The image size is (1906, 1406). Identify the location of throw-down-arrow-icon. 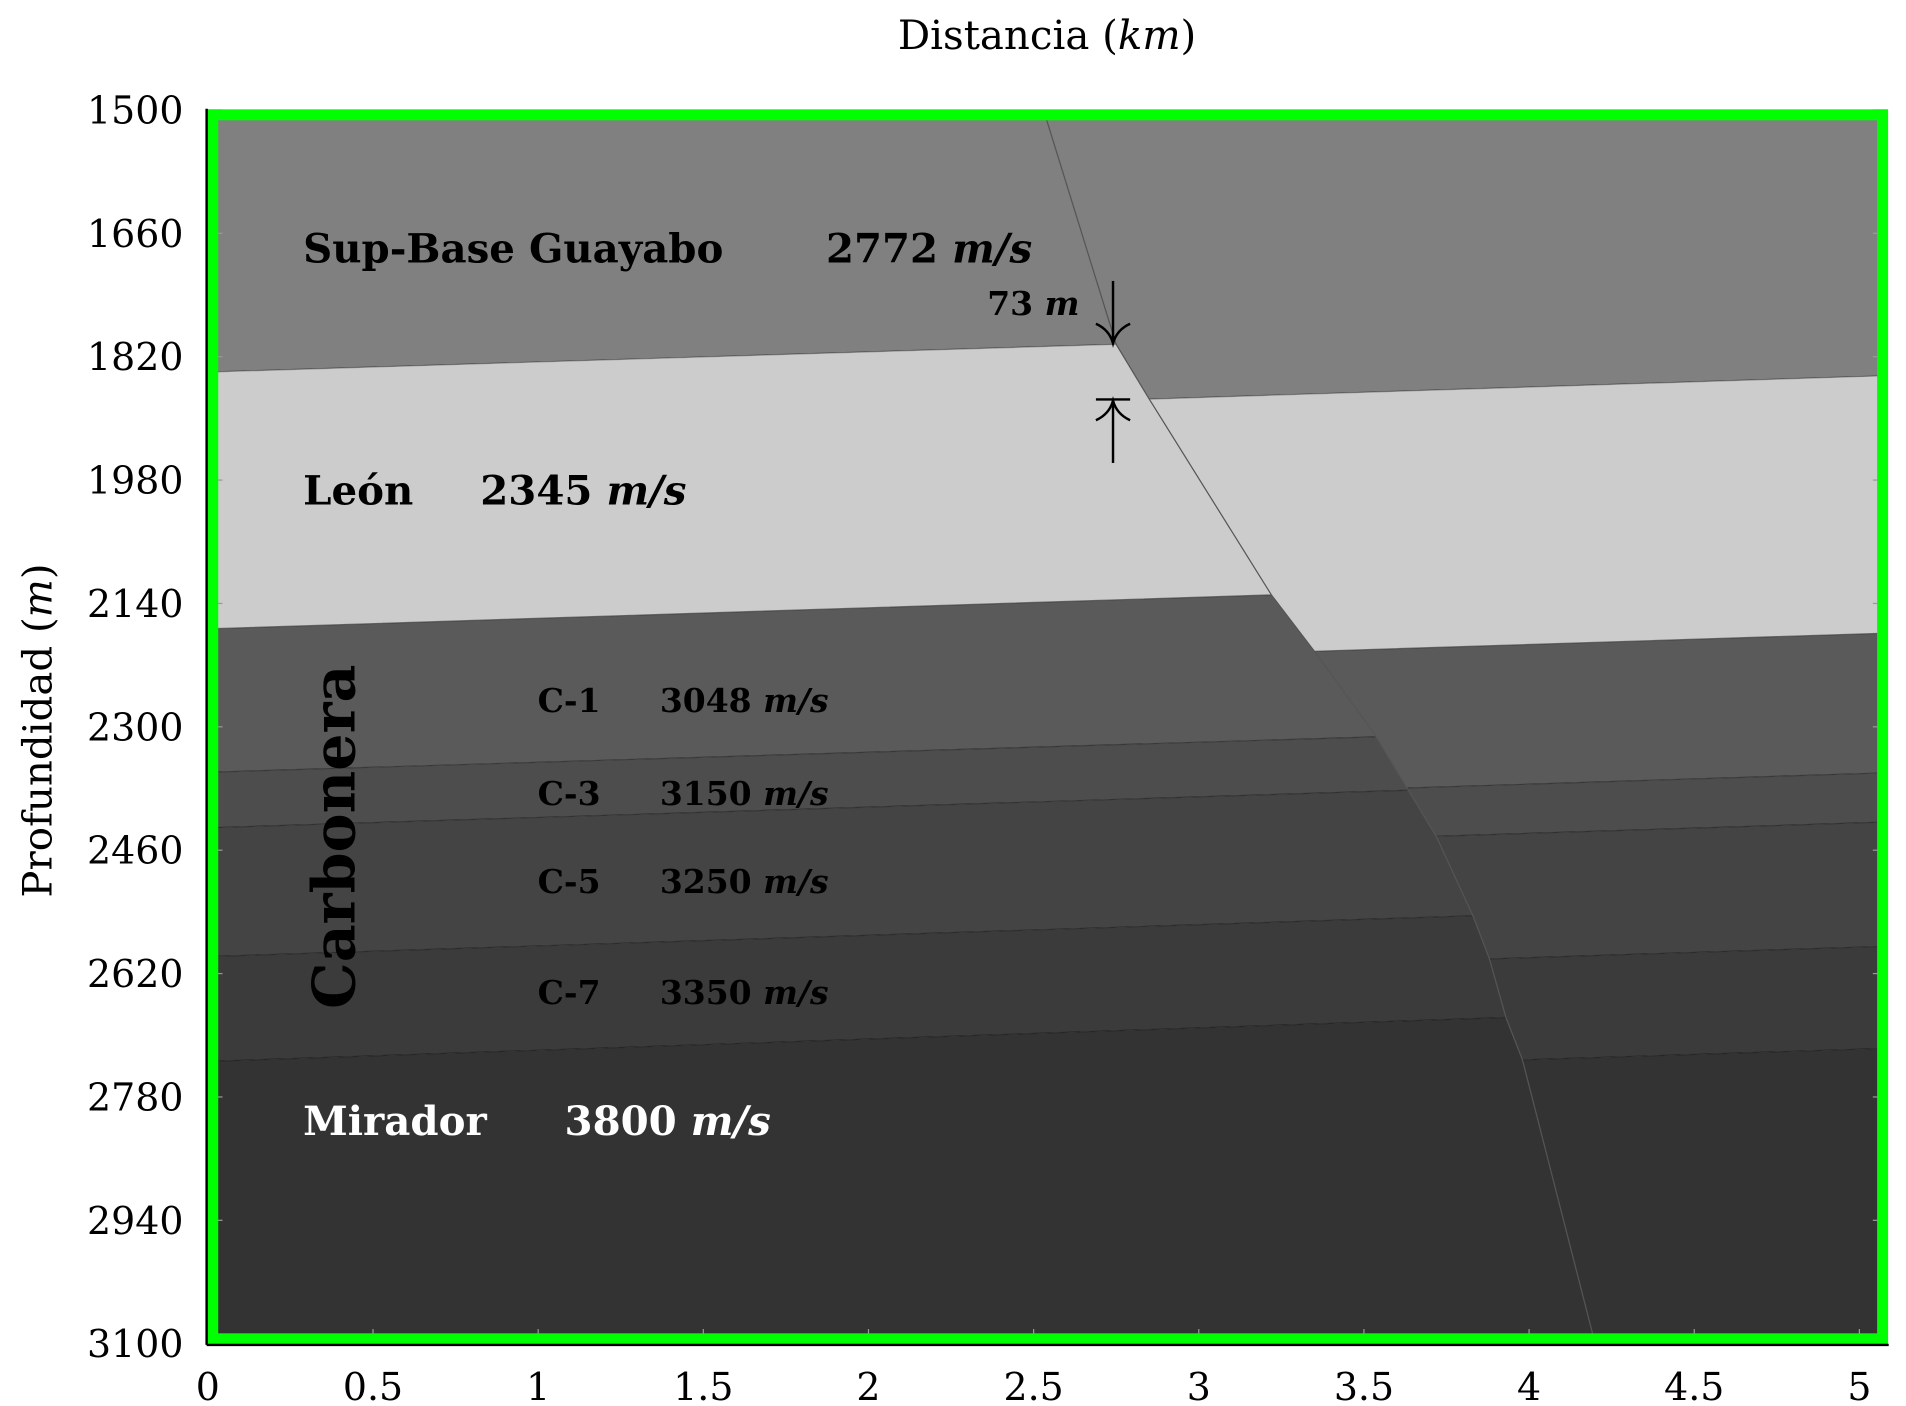
(1113, 314).